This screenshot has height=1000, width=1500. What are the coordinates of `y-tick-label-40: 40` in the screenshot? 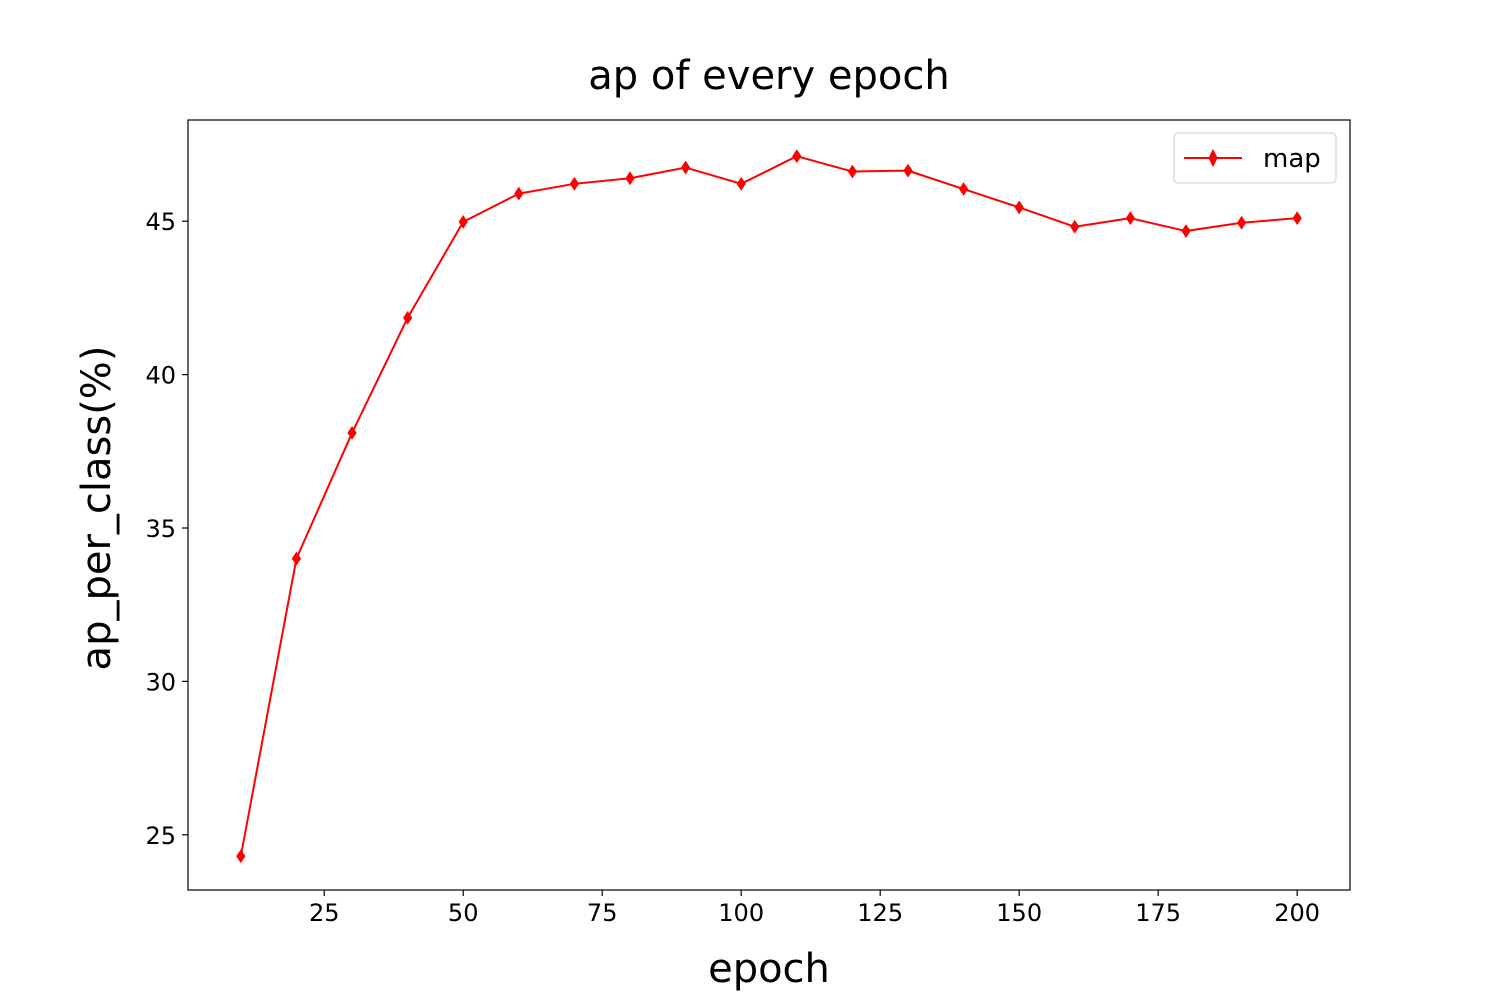 It's located at (160, 376).